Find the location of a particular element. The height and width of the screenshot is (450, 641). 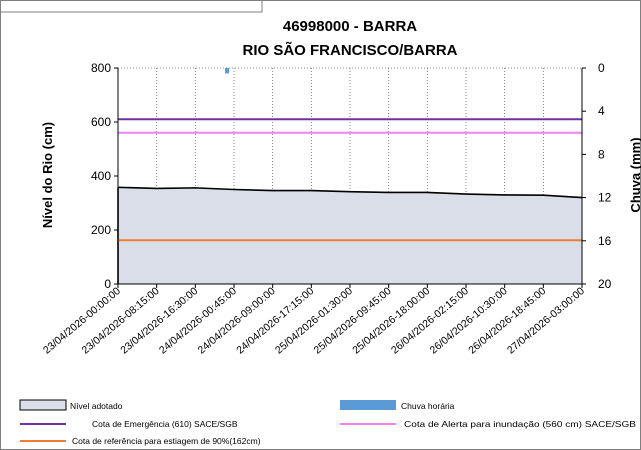

right-tick-label: 20 is located at coordinates (605, 284).